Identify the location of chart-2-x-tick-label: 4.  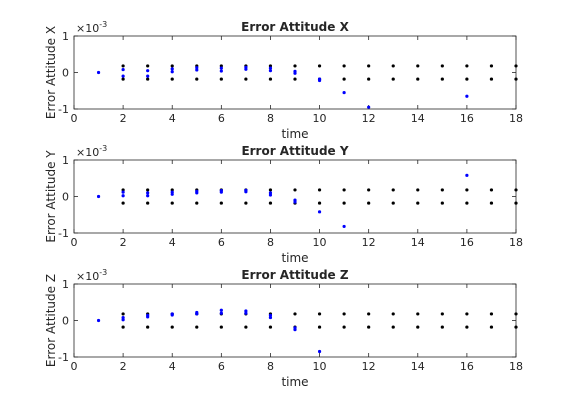
(172, 366).